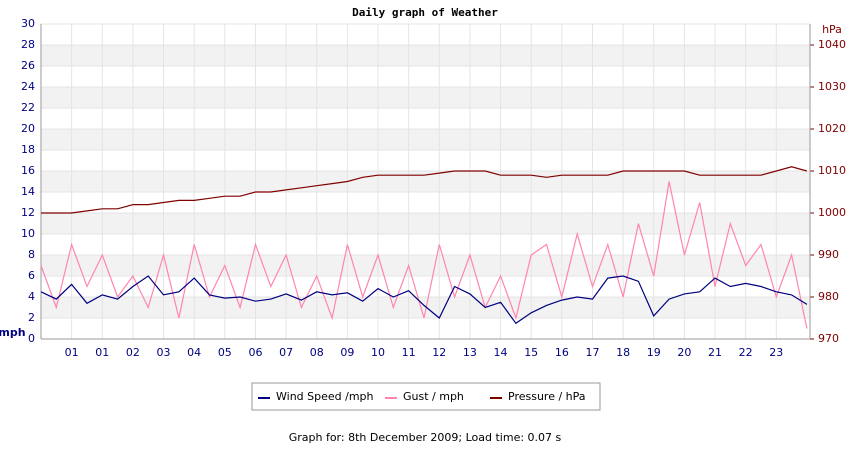 This screenshot has height=450, width=850. Describe the element at coordinates (31, 275) in the screenshot. I see `y-tick-label: 6` at that location.